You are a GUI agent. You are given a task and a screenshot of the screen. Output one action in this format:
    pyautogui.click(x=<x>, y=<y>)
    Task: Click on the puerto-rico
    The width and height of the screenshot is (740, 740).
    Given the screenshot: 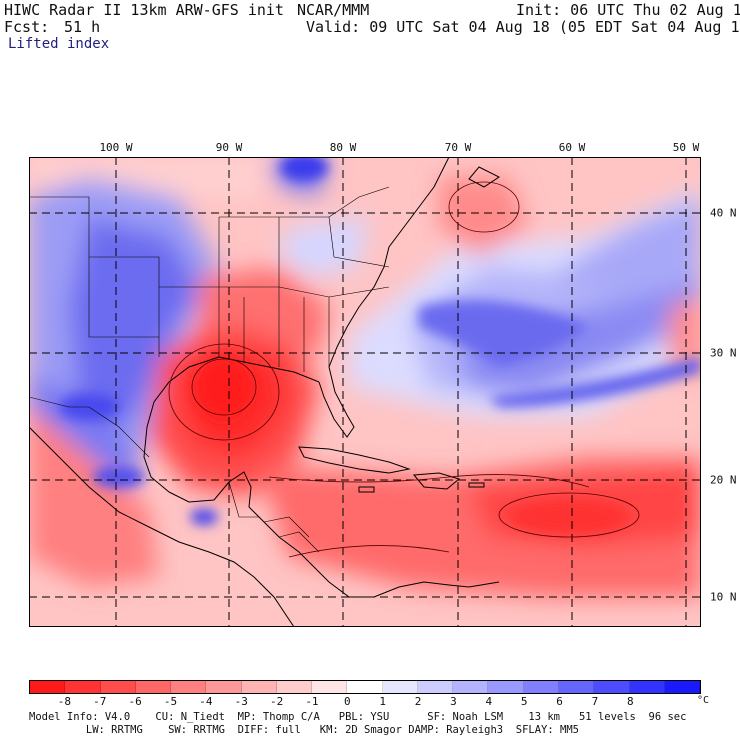 What is the action you would take?
    pyautogui.click(x=476, y=485)
    